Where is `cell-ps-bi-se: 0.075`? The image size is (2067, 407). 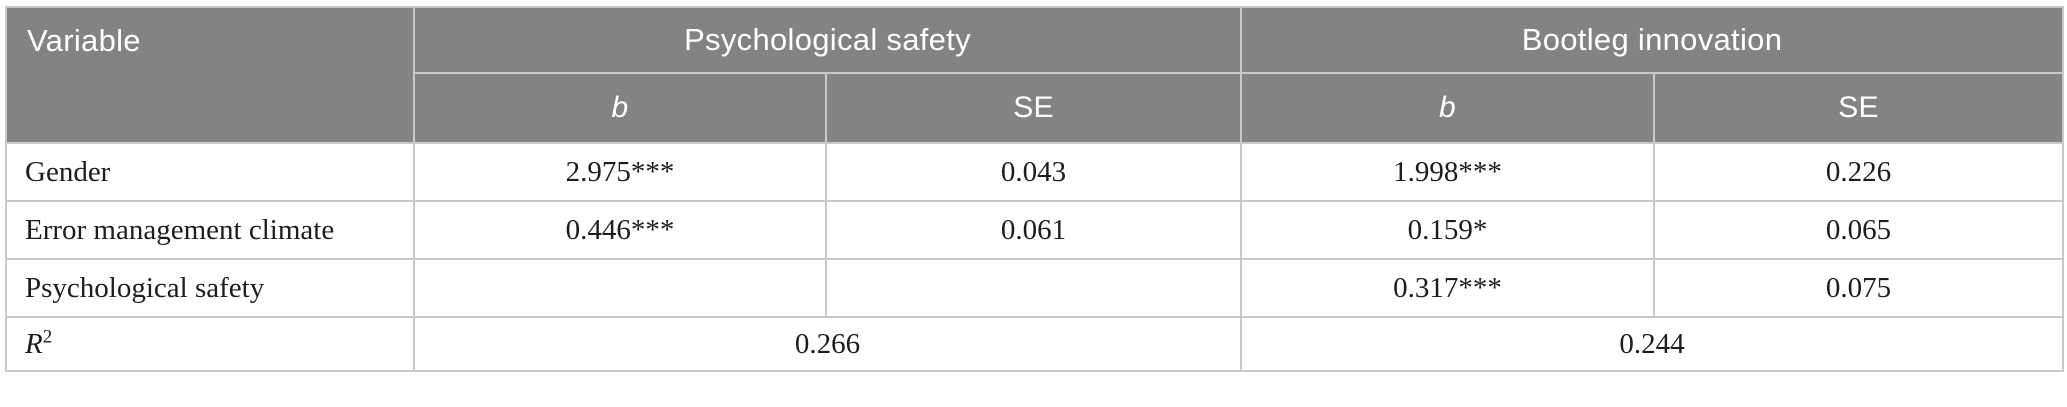 cell-ps-bi-se: 0.075 is located at coordinates (1858, 288).